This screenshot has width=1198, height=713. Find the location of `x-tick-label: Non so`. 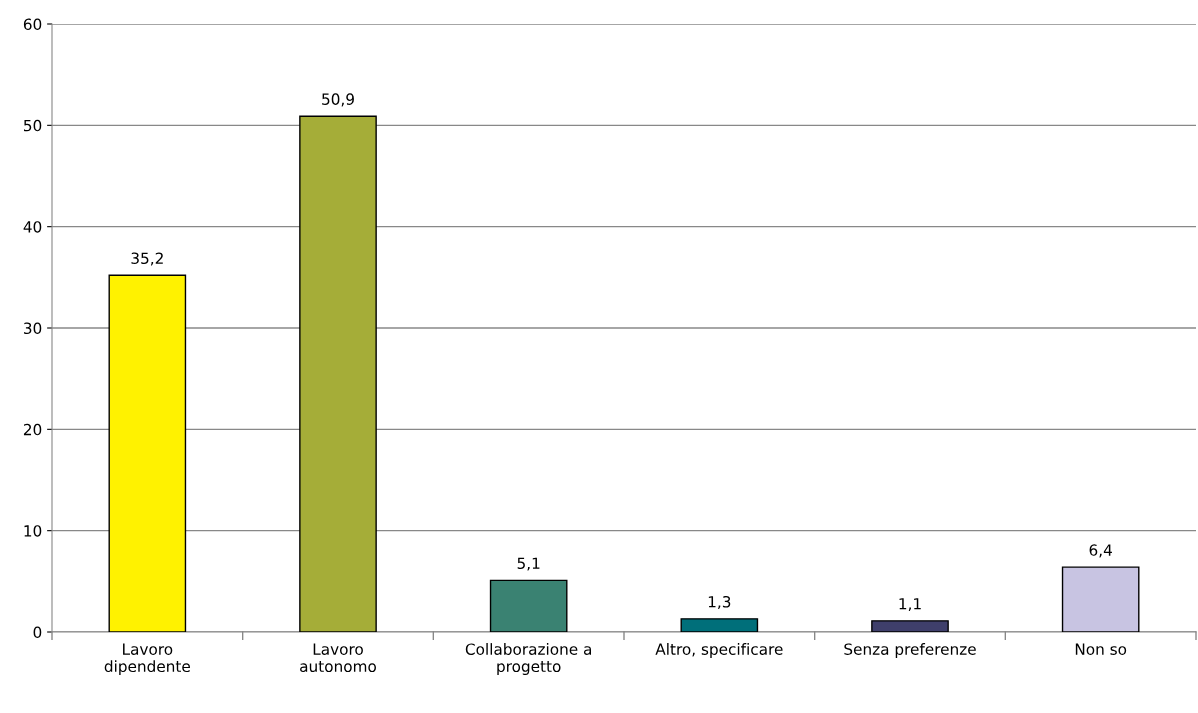

x-tick-label: Non so is located at coordinates (1101, 649).